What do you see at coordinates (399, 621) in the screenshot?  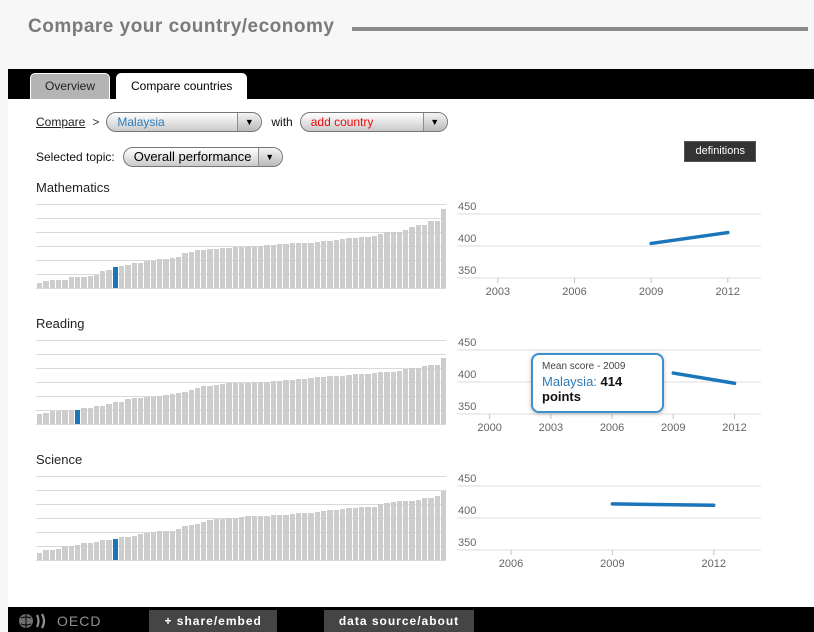 I see `data-source-about-button: data source/about` at bounding box center [399, 621].